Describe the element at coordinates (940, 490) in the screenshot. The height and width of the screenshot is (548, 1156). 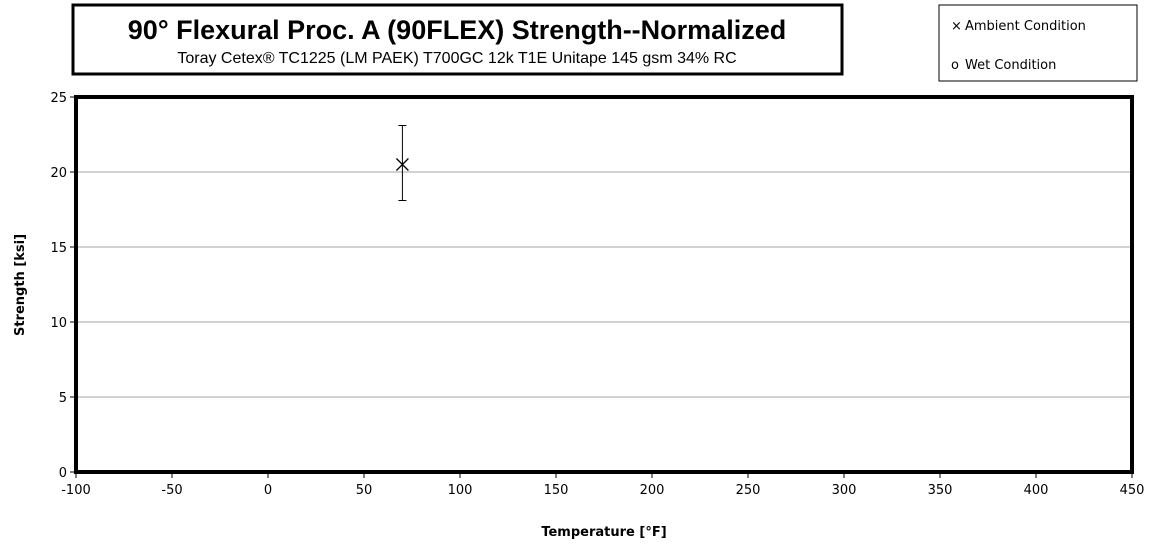
I see `x-tick-label: 350` at that location.